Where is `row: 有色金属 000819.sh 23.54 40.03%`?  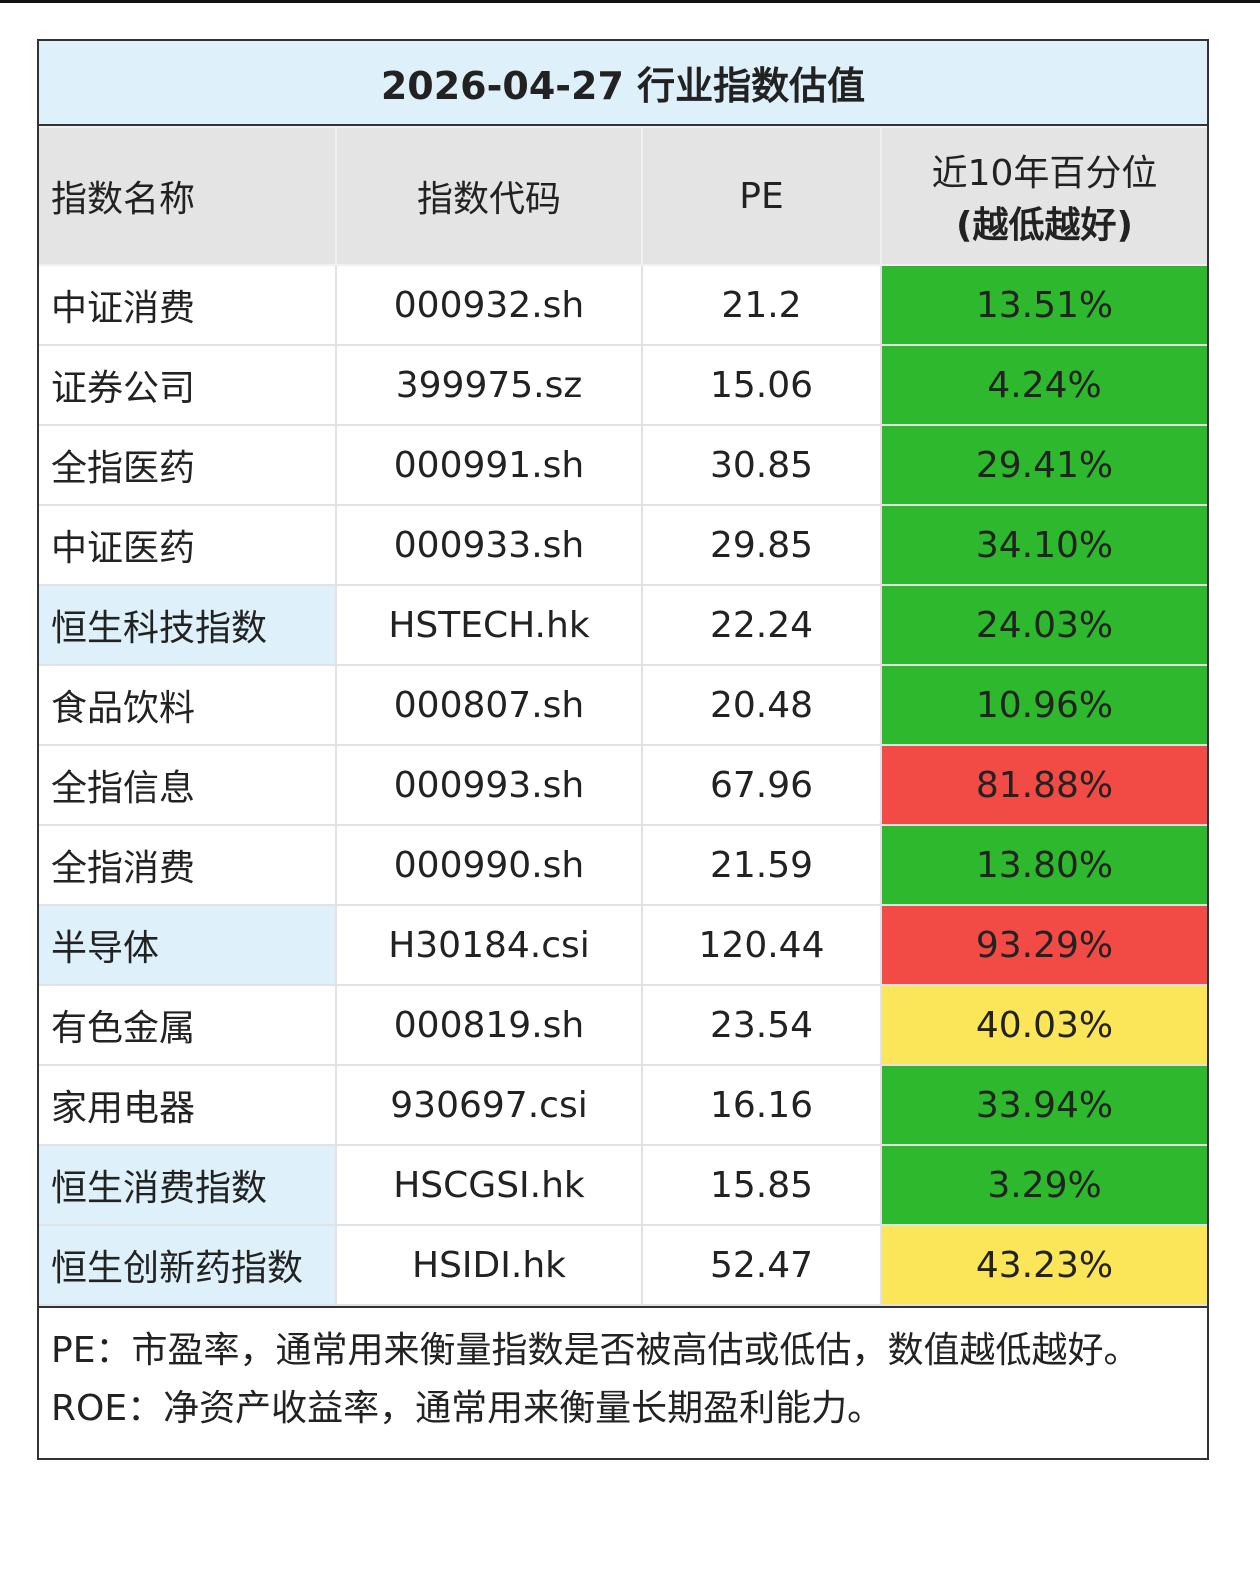
row: 有色金属 000819.sh 23.54 40.03% is located at coordinates (623, 1025).